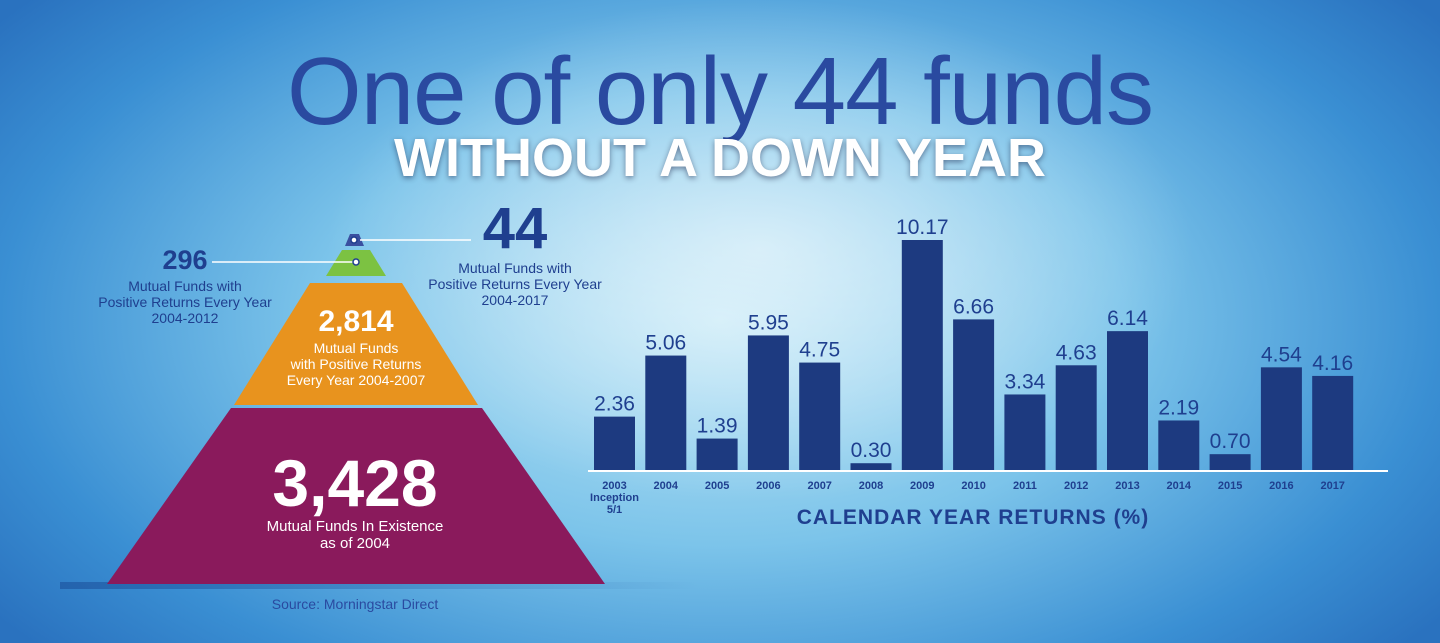  What do you see at coordinates (1178, 407) in the screenshot?
I see `value-label-2014: 2.19` at bounding box center [1178, 407].